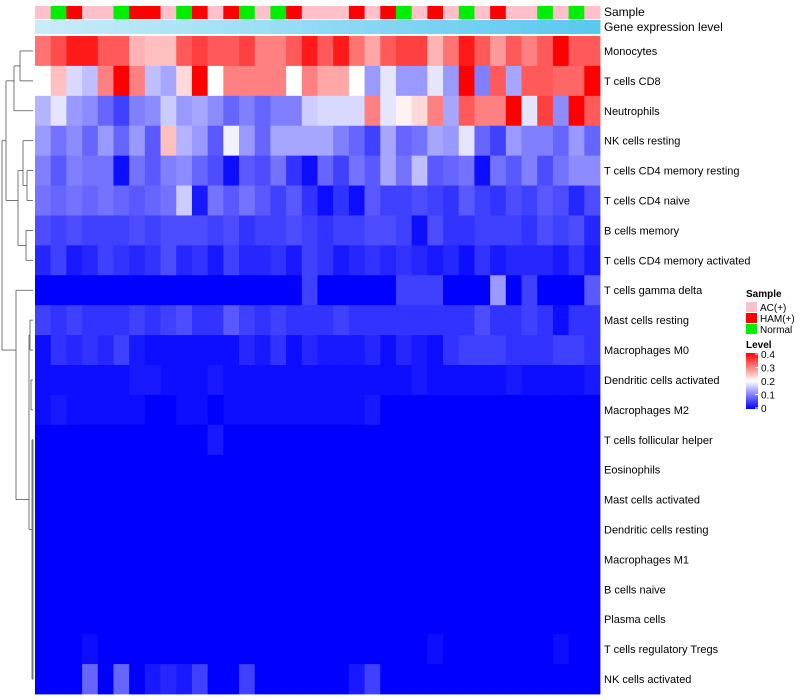 This screenshot has height=700, width=800. Describe the element at coordinates (776, 330) in the screenshot. I see `sample-legend-label: Normal` at that location.